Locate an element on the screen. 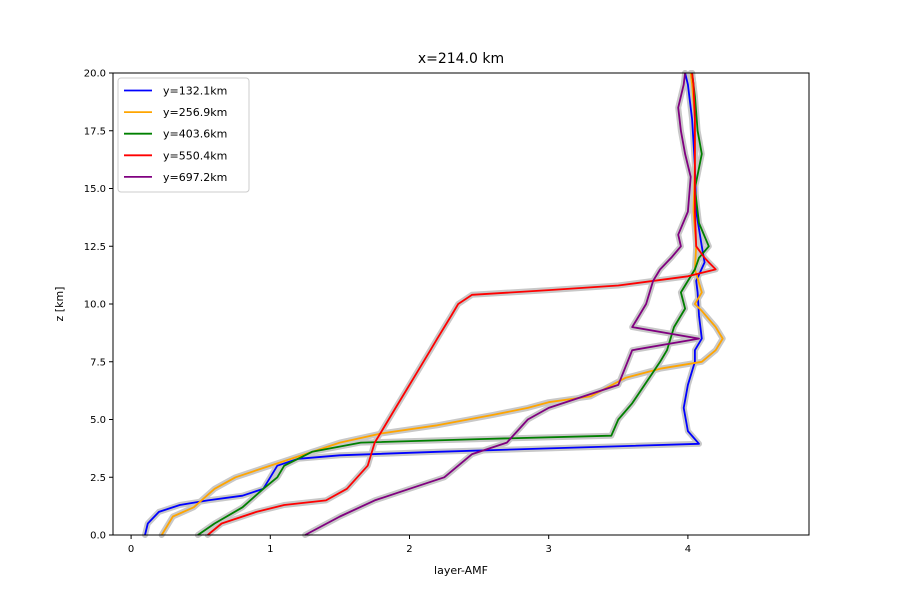  x-tick-label: 2 is located at coordinates (409, 549).